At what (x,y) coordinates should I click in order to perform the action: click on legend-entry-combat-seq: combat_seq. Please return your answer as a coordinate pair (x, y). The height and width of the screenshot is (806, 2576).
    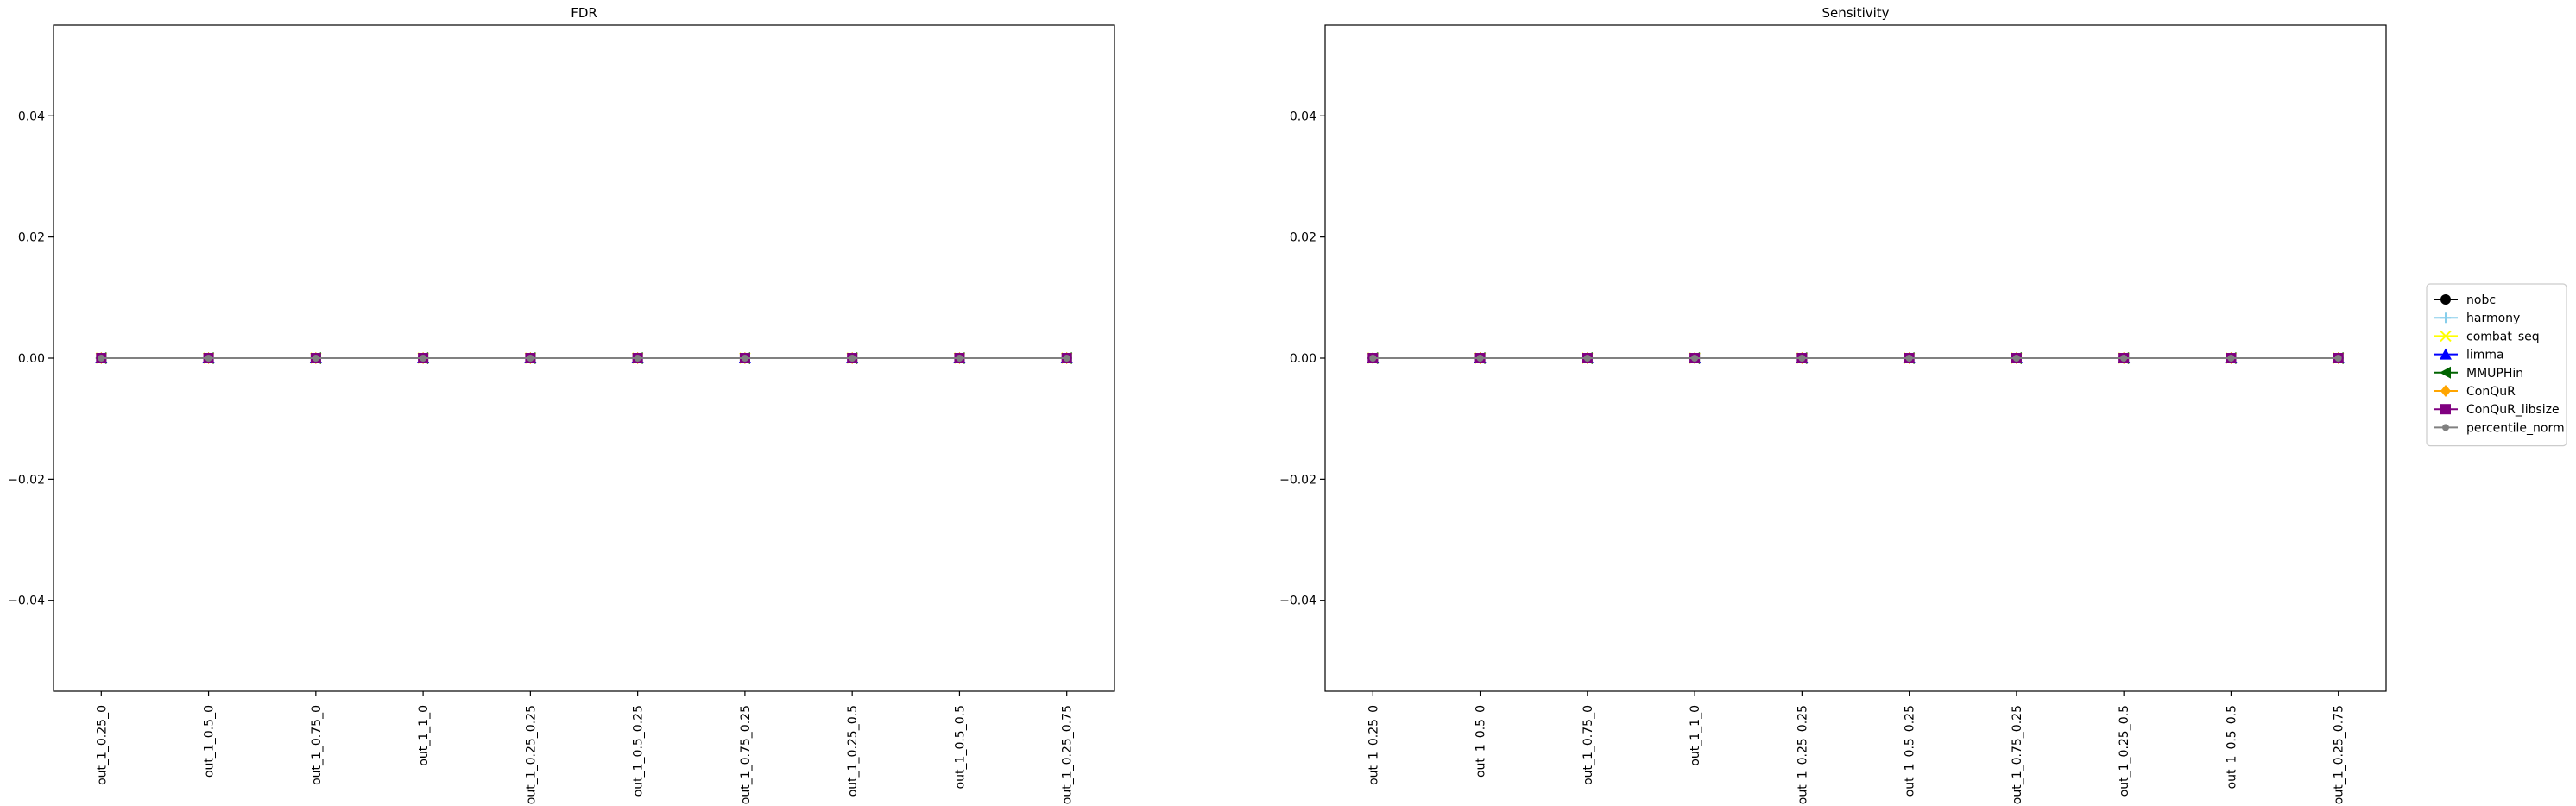
    Looking at the image, I should click on (2487, 336).